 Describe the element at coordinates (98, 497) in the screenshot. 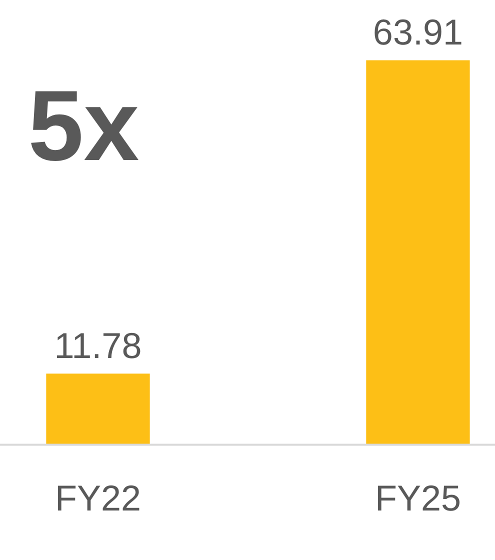

I see `x-tick-label: FY22` at that location.